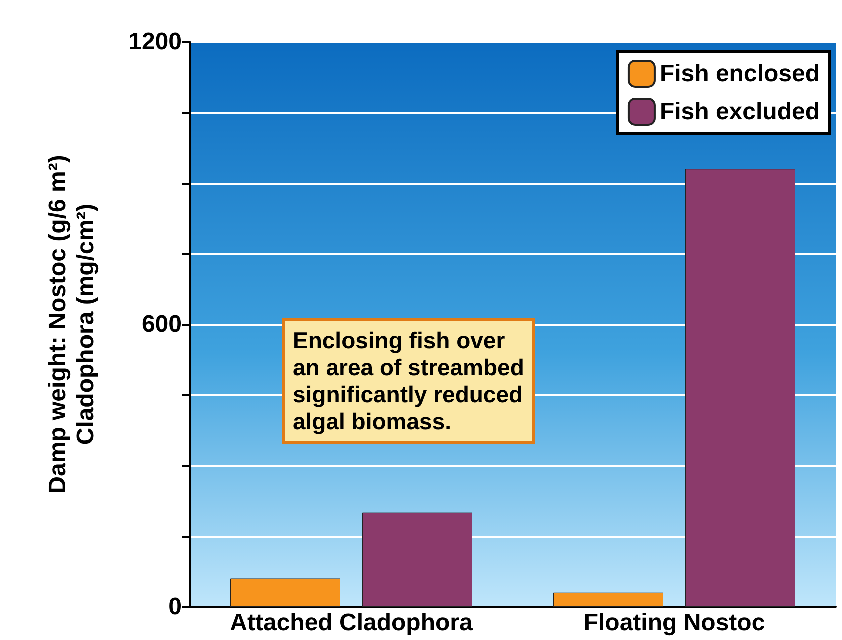 The width and height of the screenshot is (842, 640). Describe the element at coordinates (352, 623) in the screenshot. I see `x-tick-label: Attached Cladophora` at that location.